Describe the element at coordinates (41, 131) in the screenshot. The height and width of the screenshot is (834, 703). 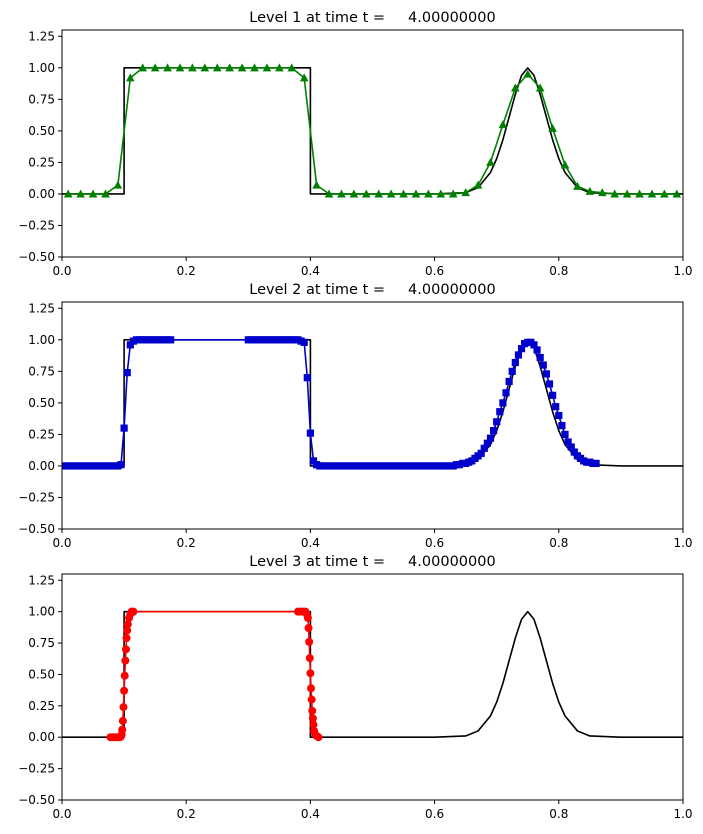
I see `y-tick-label: 0.50` at that location.